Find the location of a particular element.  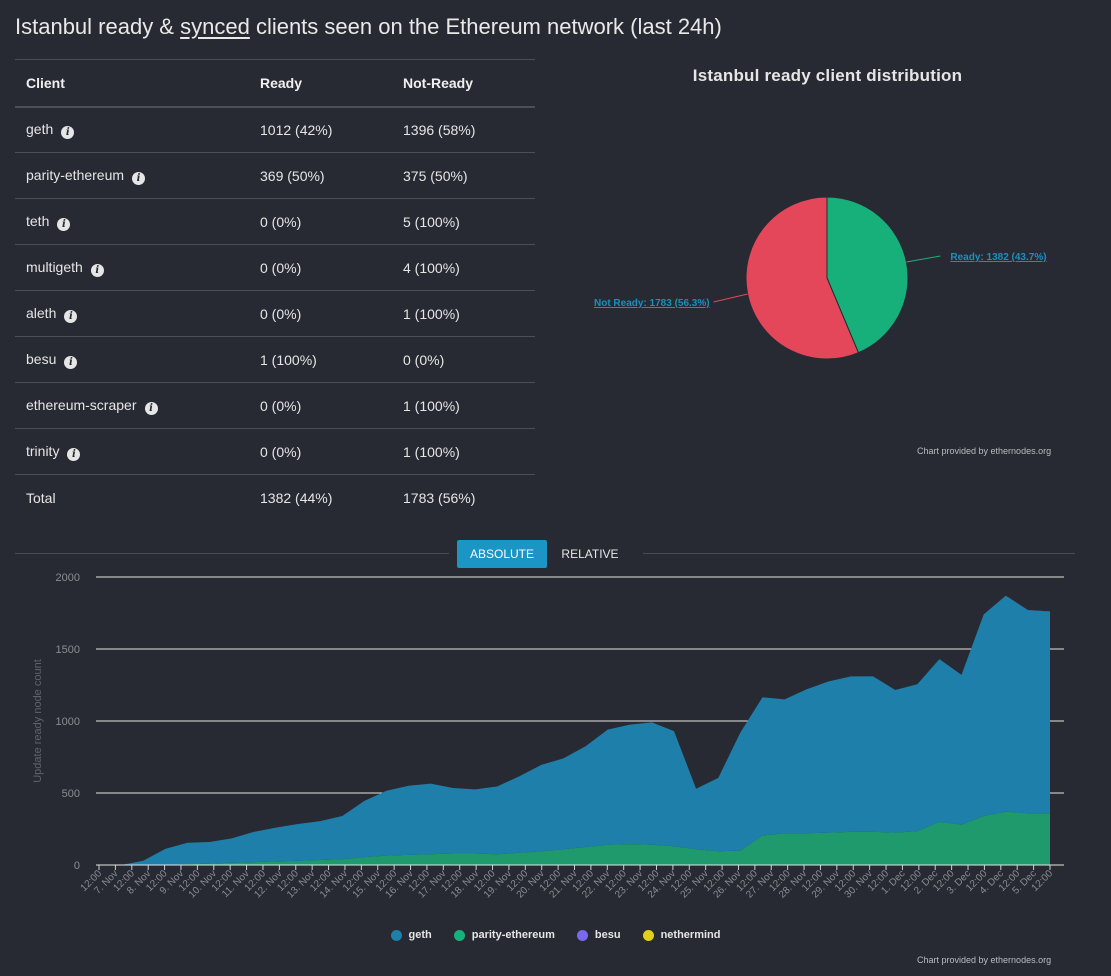

absolute-button: ABSOLUTE is located at coordinates (502, 554).